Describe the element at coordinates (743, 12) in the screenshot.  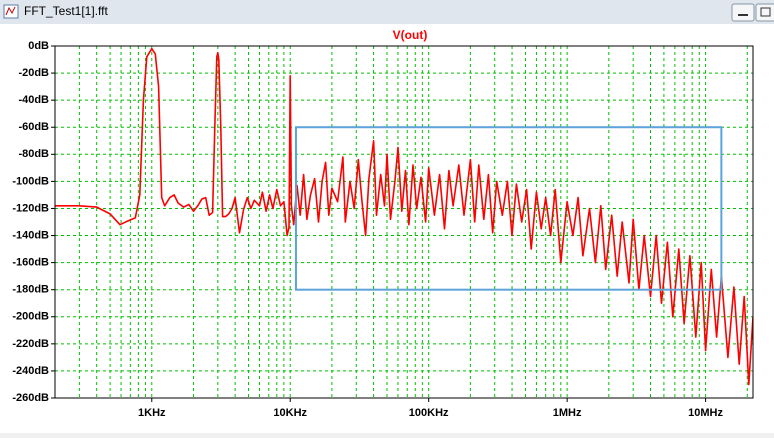
I see `minimize-button` at that location.